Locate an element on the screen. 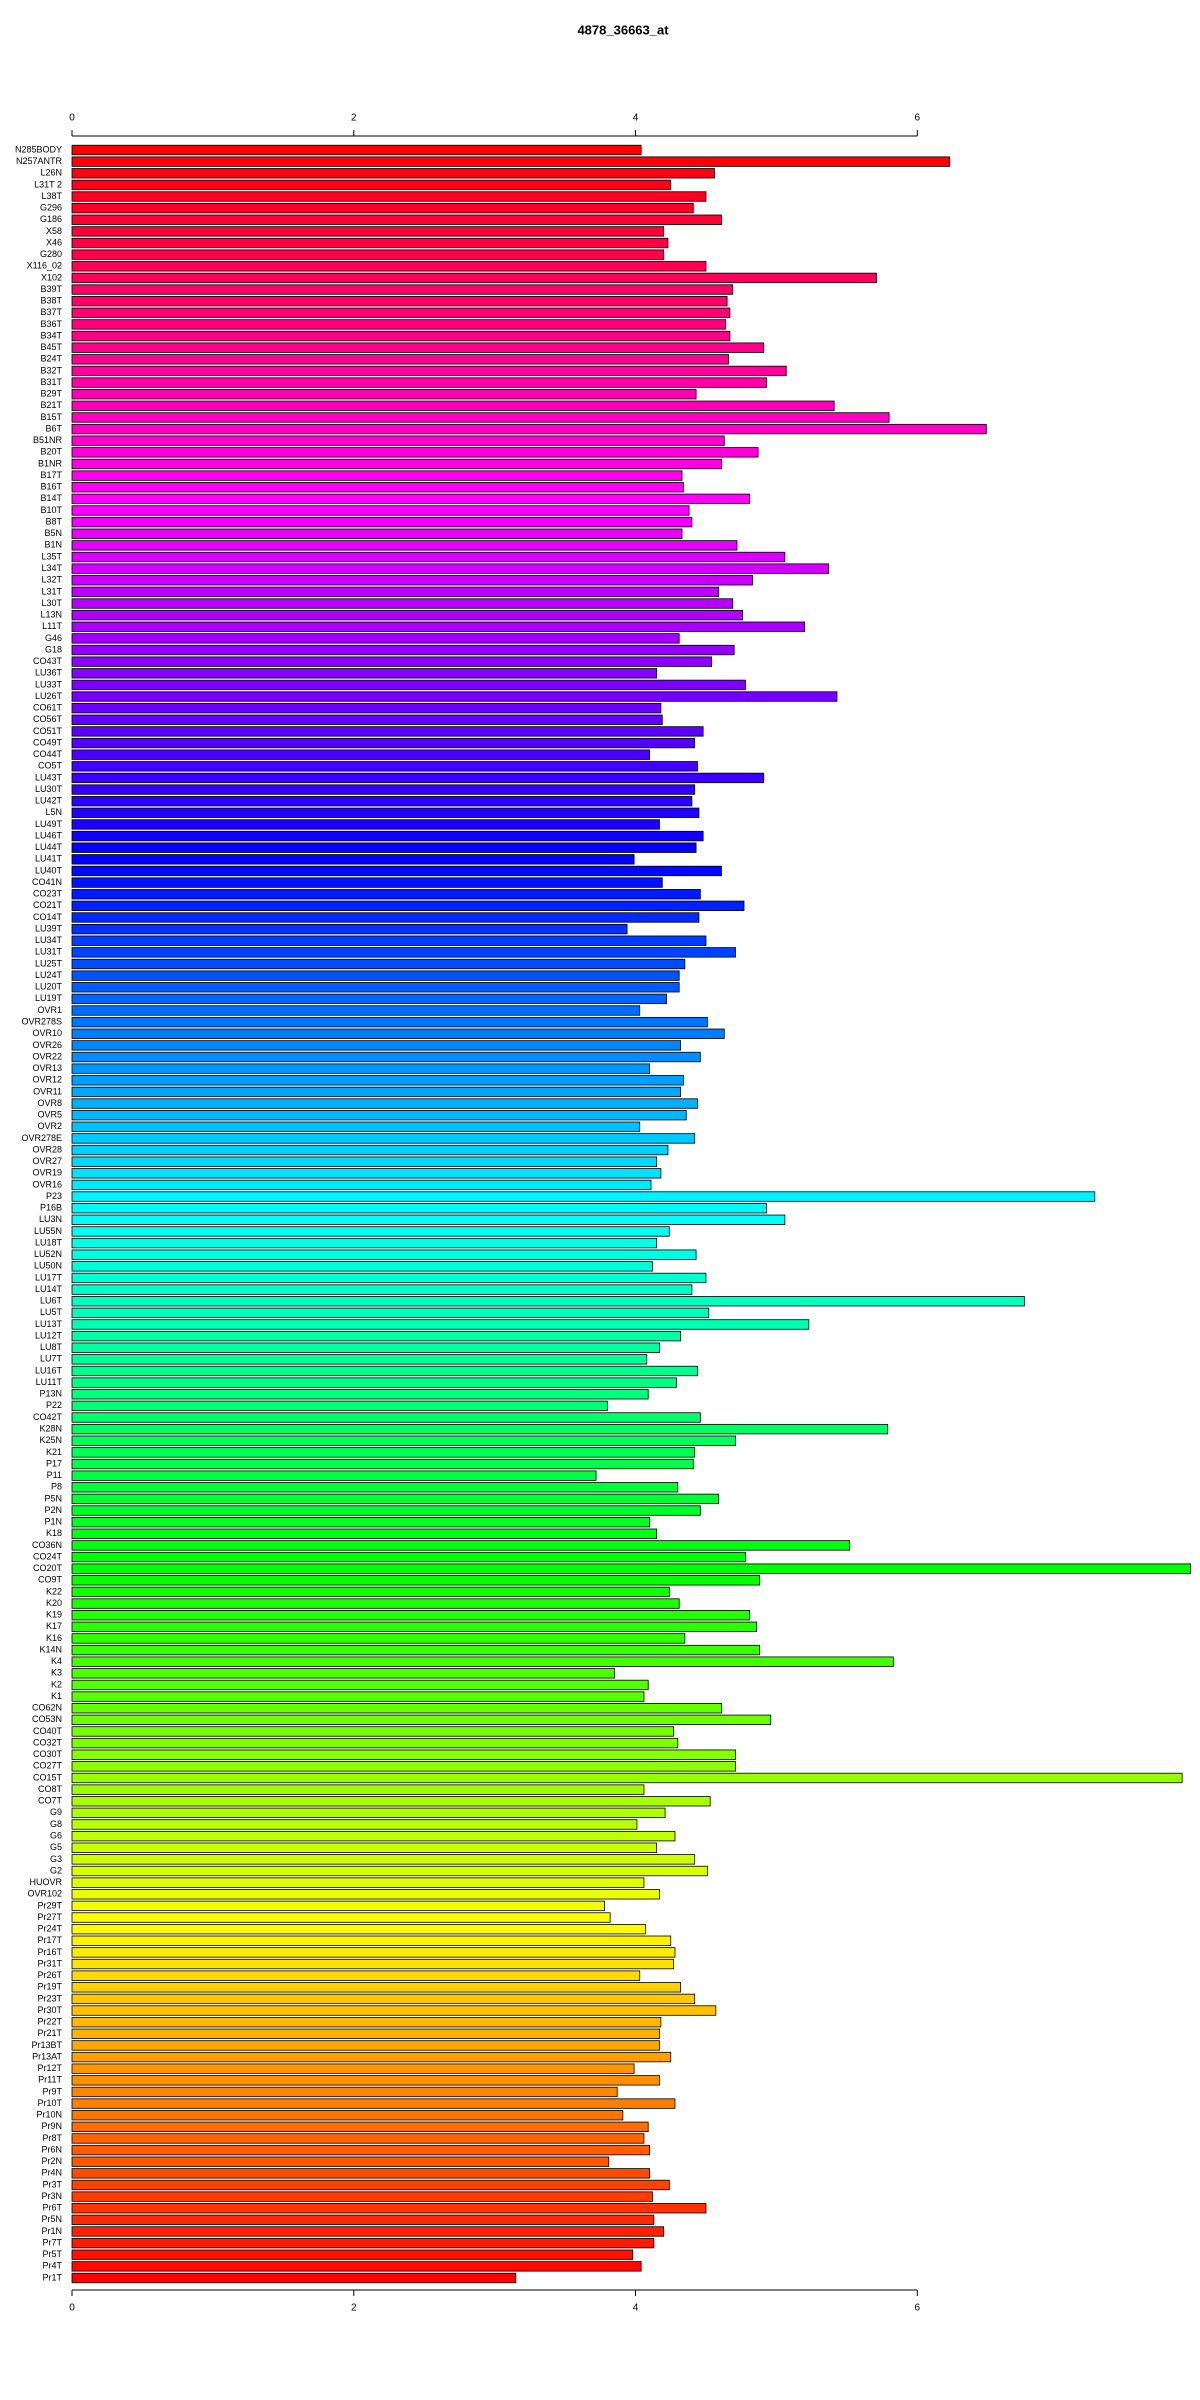  category-label: LU7T is located at coordinates (51, 1359).